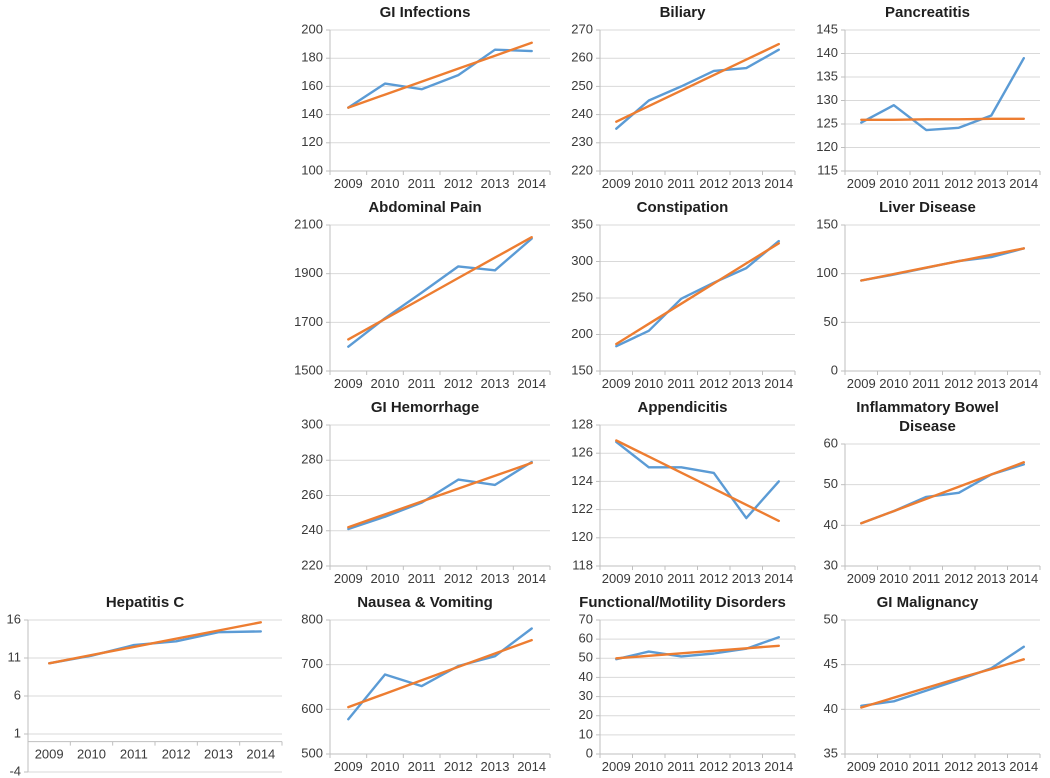  I want to click on chart-title: Nausea & Vomiting, so click(425, 602).